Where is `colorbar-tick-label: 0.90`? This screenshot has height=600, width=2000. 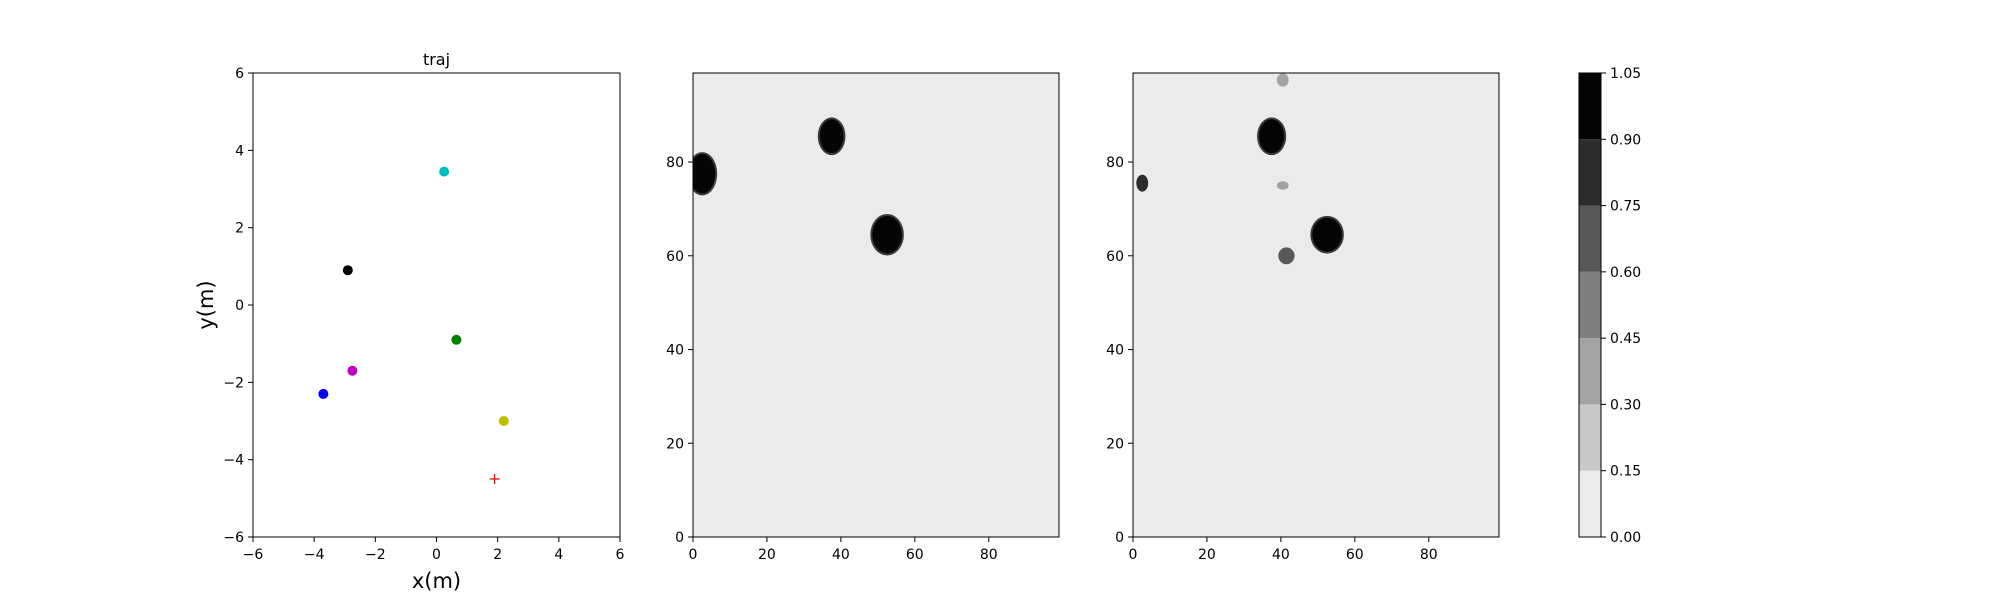 colorbar-tick-label: 0.90 is located at coordinates (1625, 140).